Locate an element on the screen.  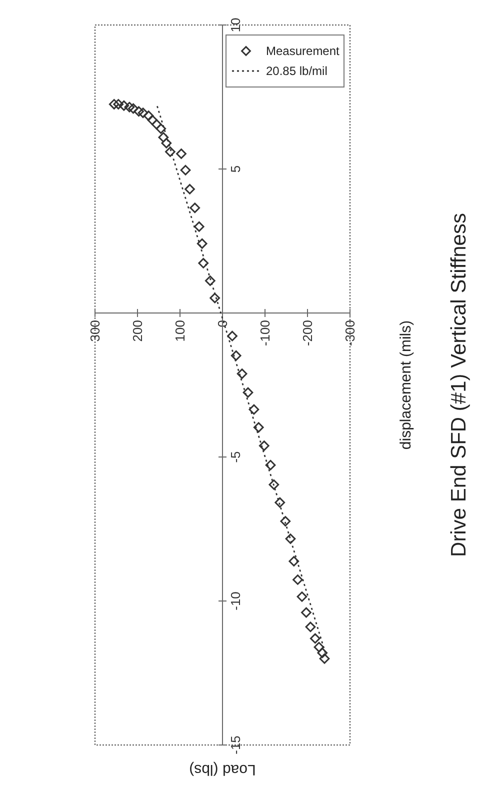
x-axis-title: Load (lbs) is located at coordinates (222, 769).